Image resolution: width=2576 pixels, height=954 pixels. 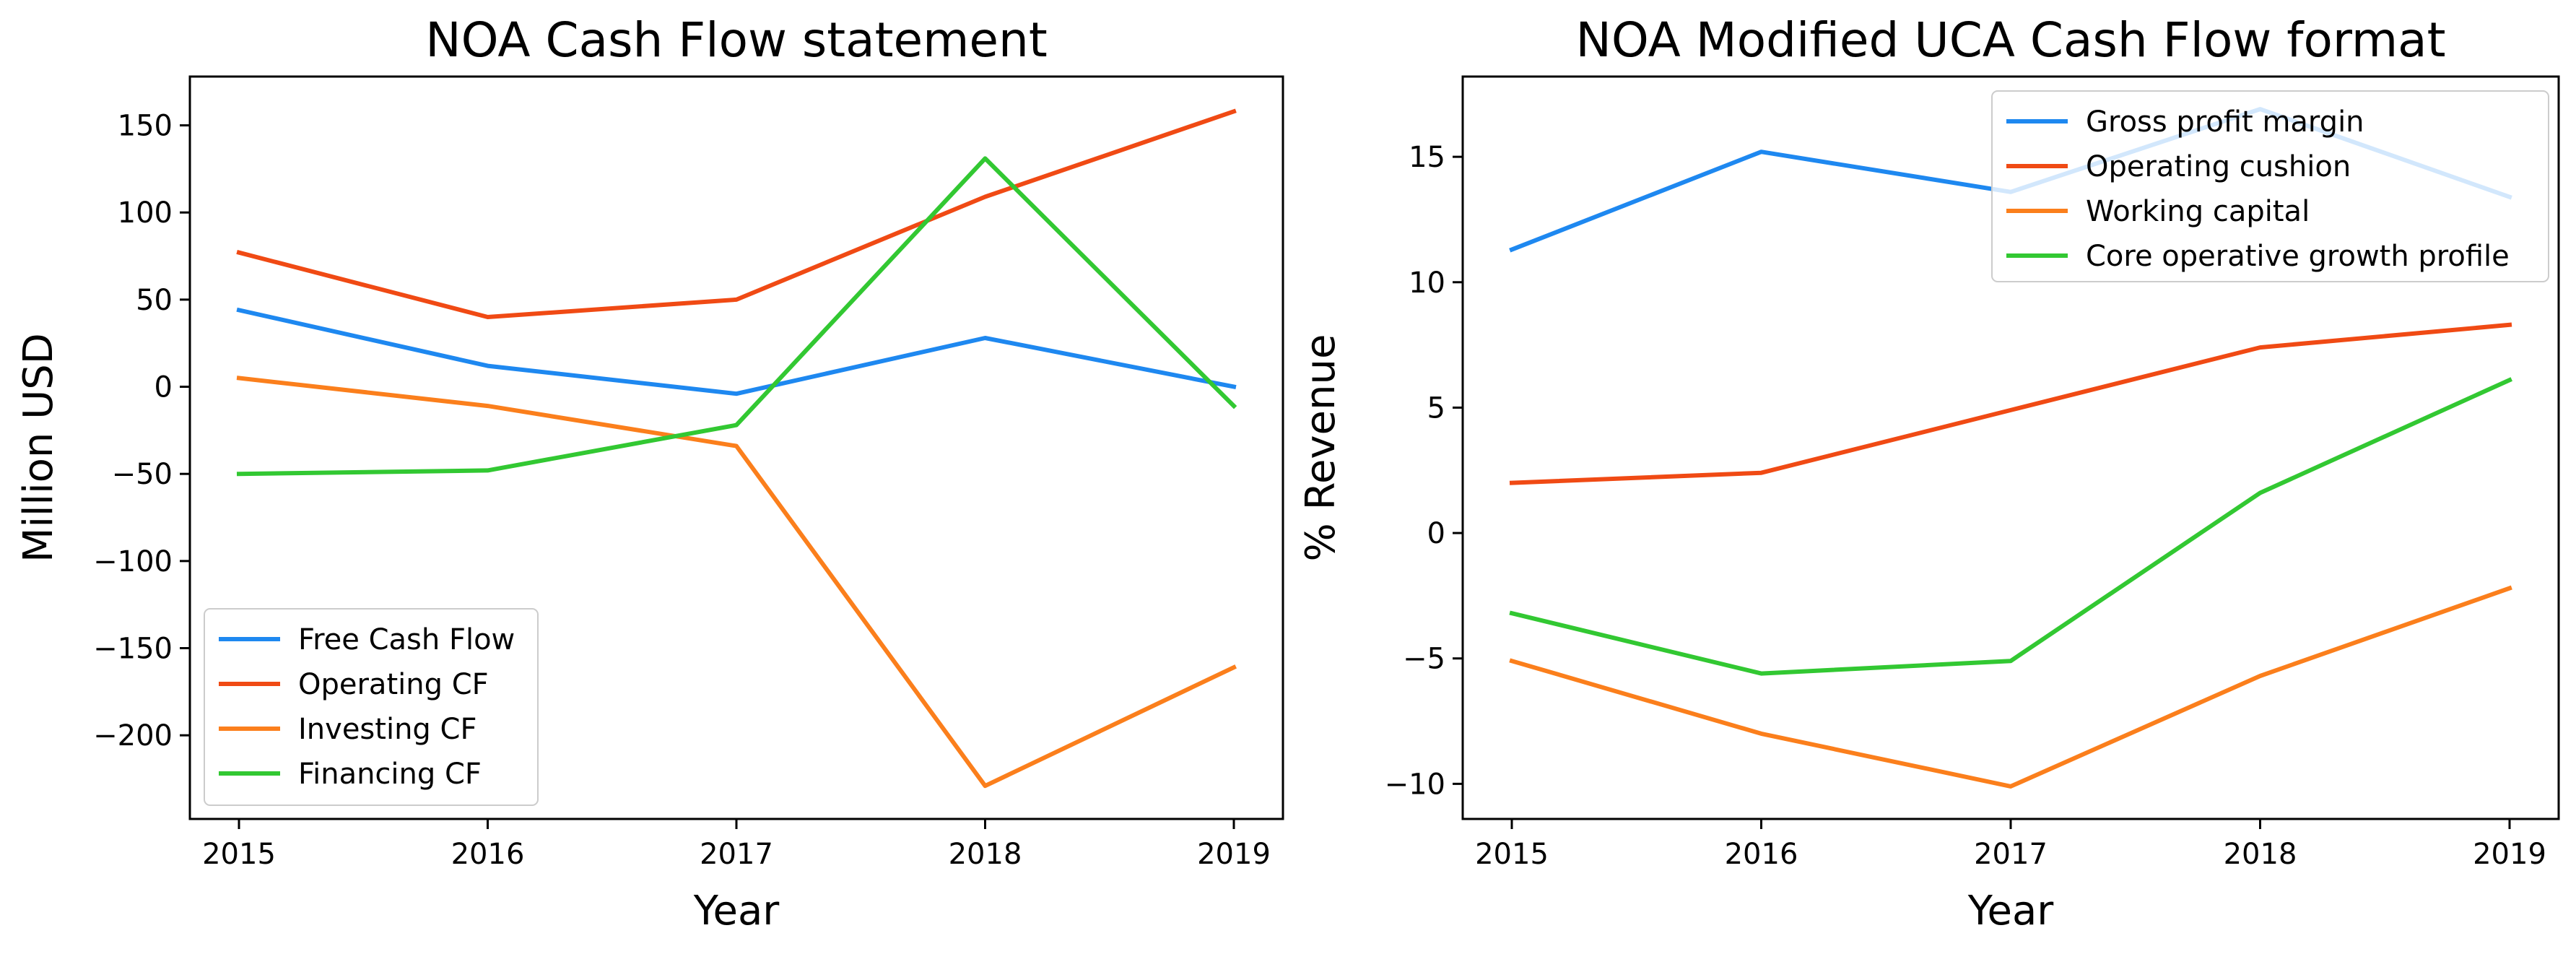 What do you see at coordinates (2298, 257) in the screenshot?
I see `legend-label: Core operative growth profile` at bounding box center [2298, 257].